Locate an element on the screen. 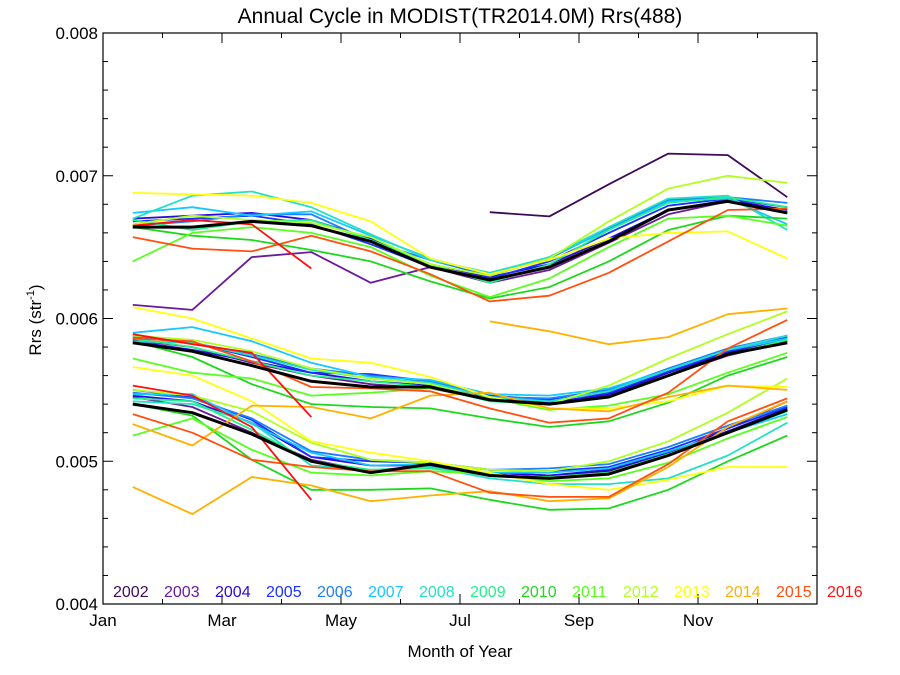  legend-item-2011: 2011 is located at coordinates (589, 592).